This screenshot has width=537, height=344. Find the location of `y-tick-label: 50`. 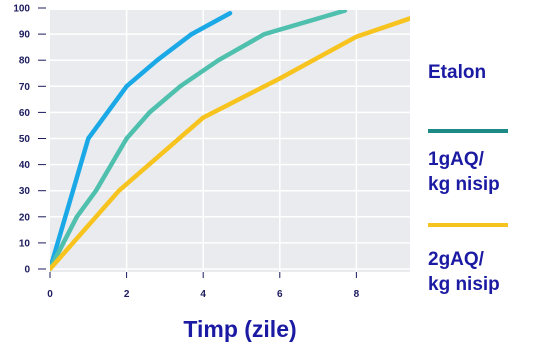

y-tick-label: 50 is located at coordinates (25, 139).